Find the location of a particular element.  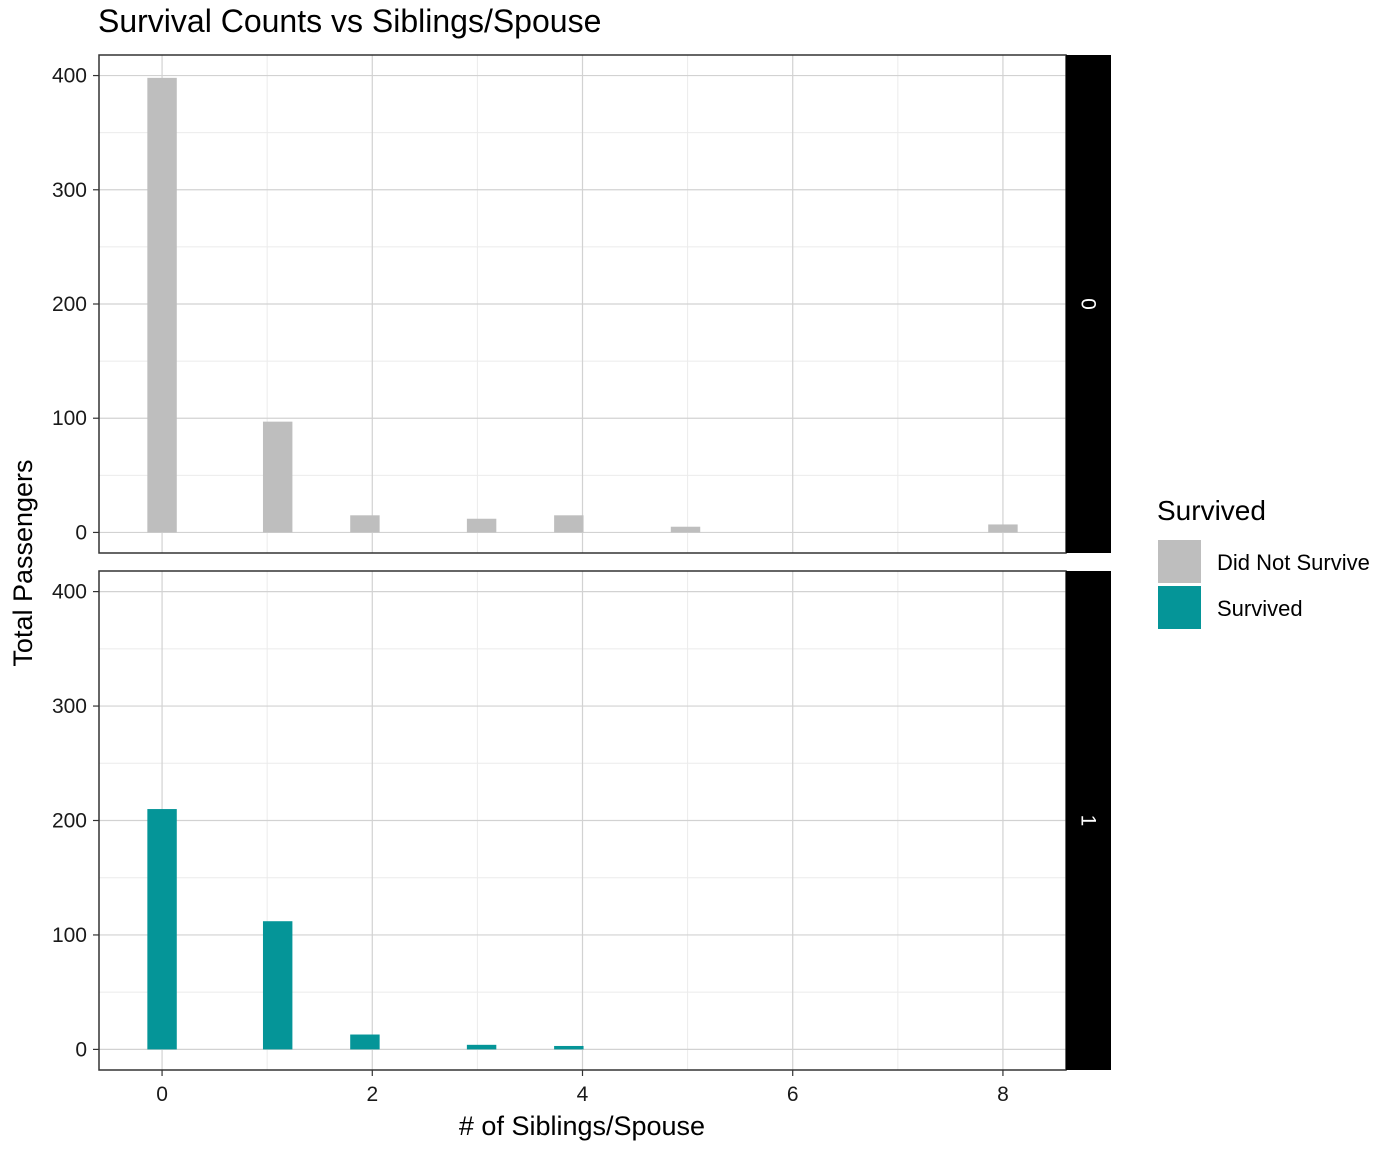

legend-label-did-not-survive: Did Not Survive is located at coordinates (1293, 562).